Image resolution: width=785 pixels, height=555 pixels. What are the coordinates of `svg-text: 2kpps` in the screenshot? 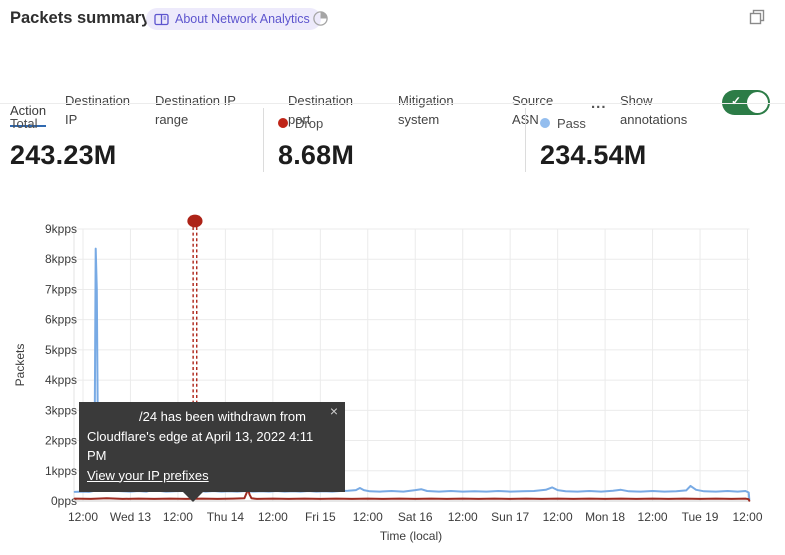 It's located at (61, 441).